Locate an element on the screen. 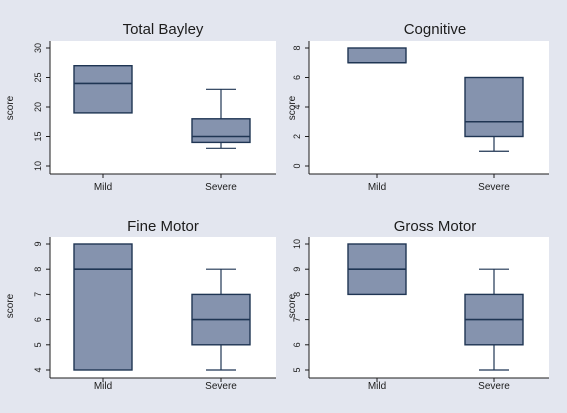  panel-title: Fine Motor is located at coordinates (163, 226).